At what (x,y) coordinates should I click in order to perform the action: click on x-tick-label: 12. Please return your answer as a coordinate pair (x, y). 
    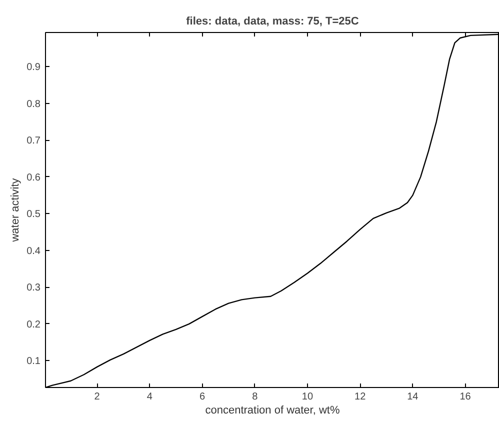
    Looking at the image, I should click on (360, 397).